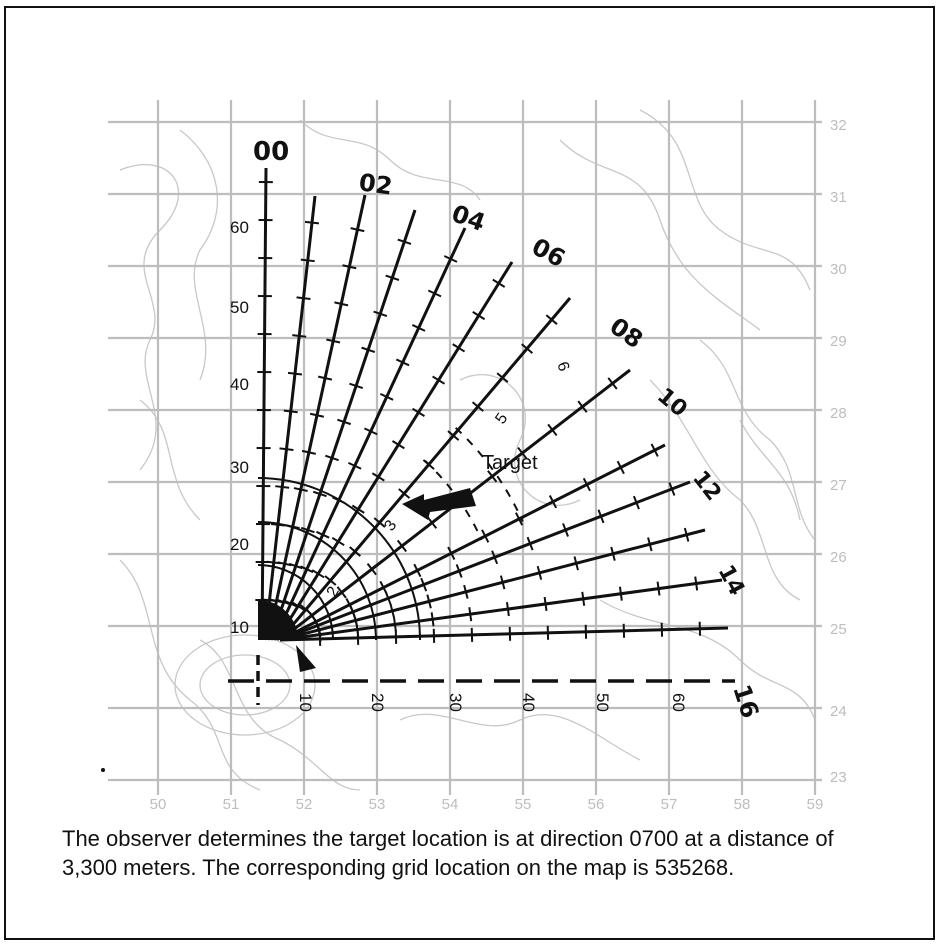 The image size is (943, 950). I want to click on easting-label: 50, so click(158, 804).